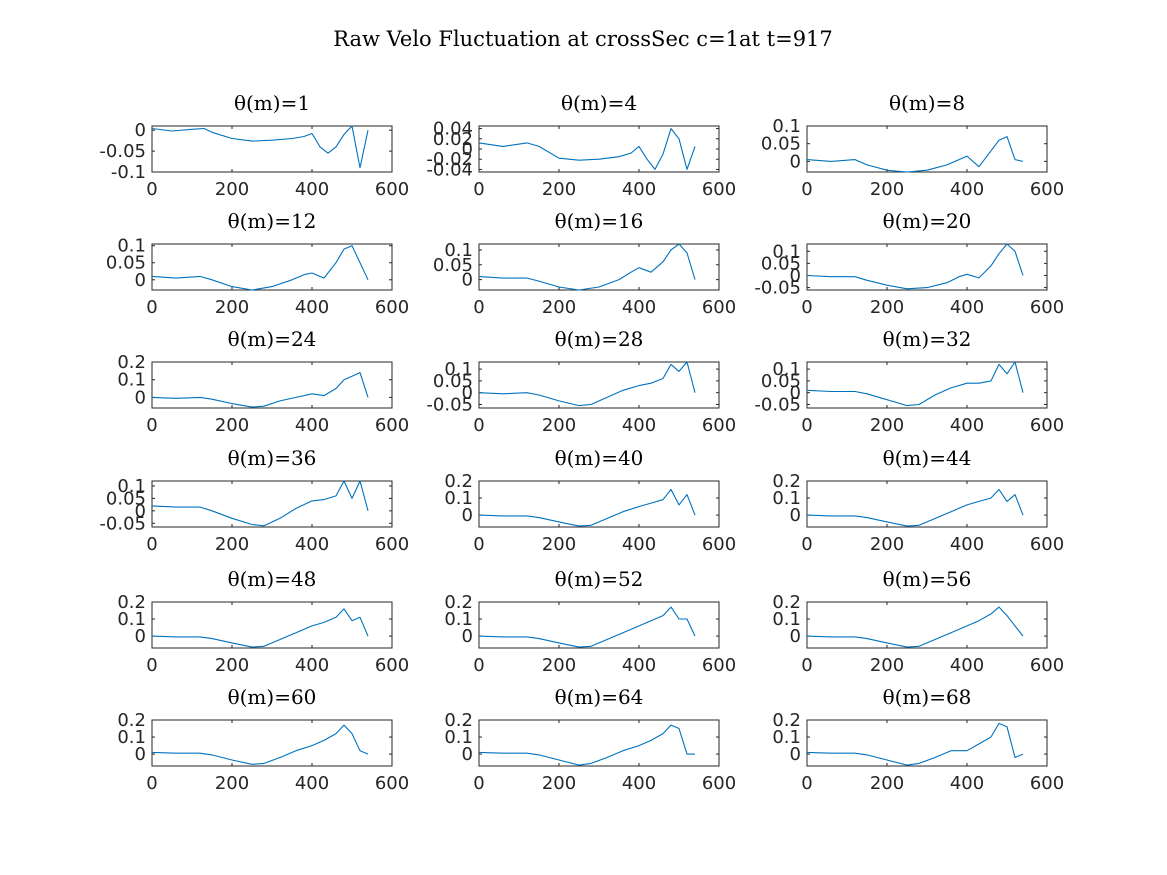 This screenshot has width=1167, height=875. Describe the element at coordinates (599, 339) in the screenshot. I see `subplot-title: θ(m)=28` at that location.